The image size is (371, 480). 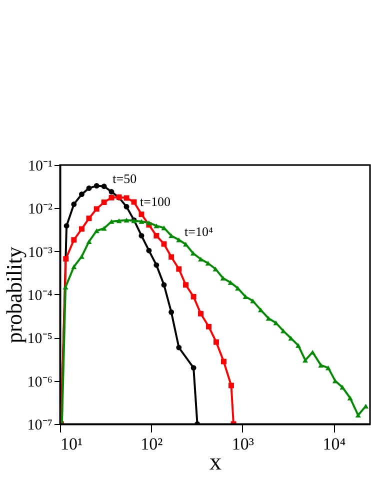 I want to click on y-tick-label: 10⁻³, so click(x=40, y=252).